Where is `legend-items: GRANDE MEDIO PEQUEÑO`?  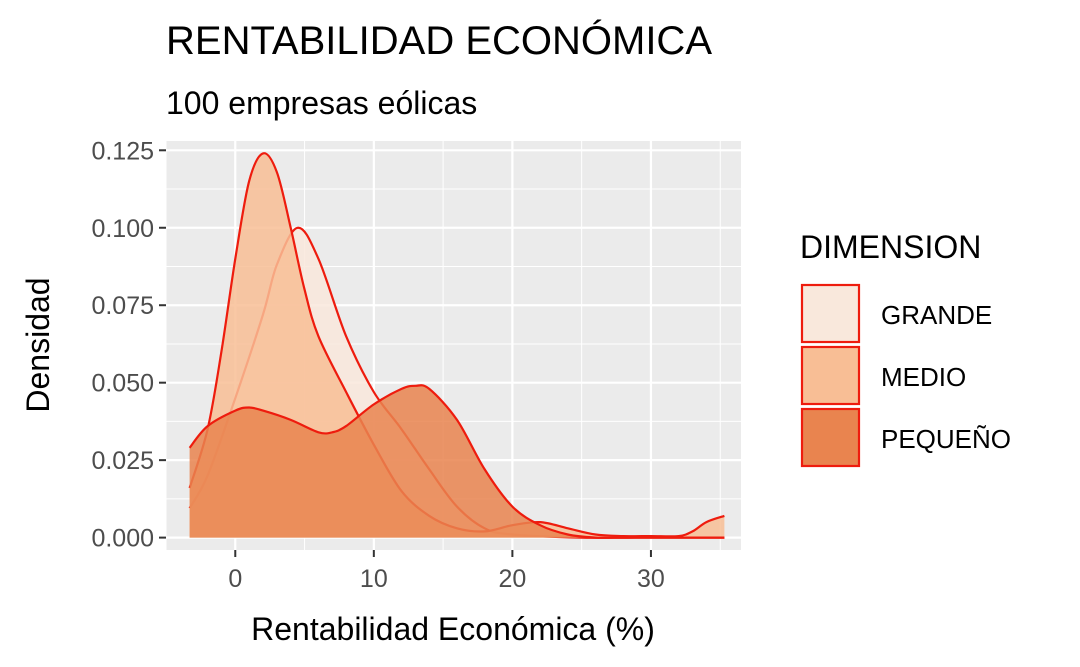
legend-items: GRANDE MEDIO PEQUEÑO is located at coordinates (905, 375).